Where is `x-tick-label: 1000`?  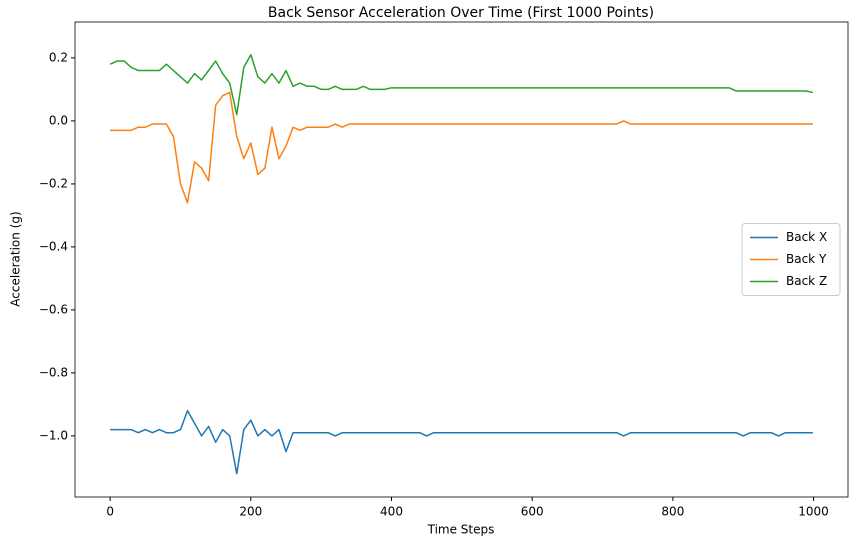 x-tick-label: 1000 is located at coordinates (813, 512).